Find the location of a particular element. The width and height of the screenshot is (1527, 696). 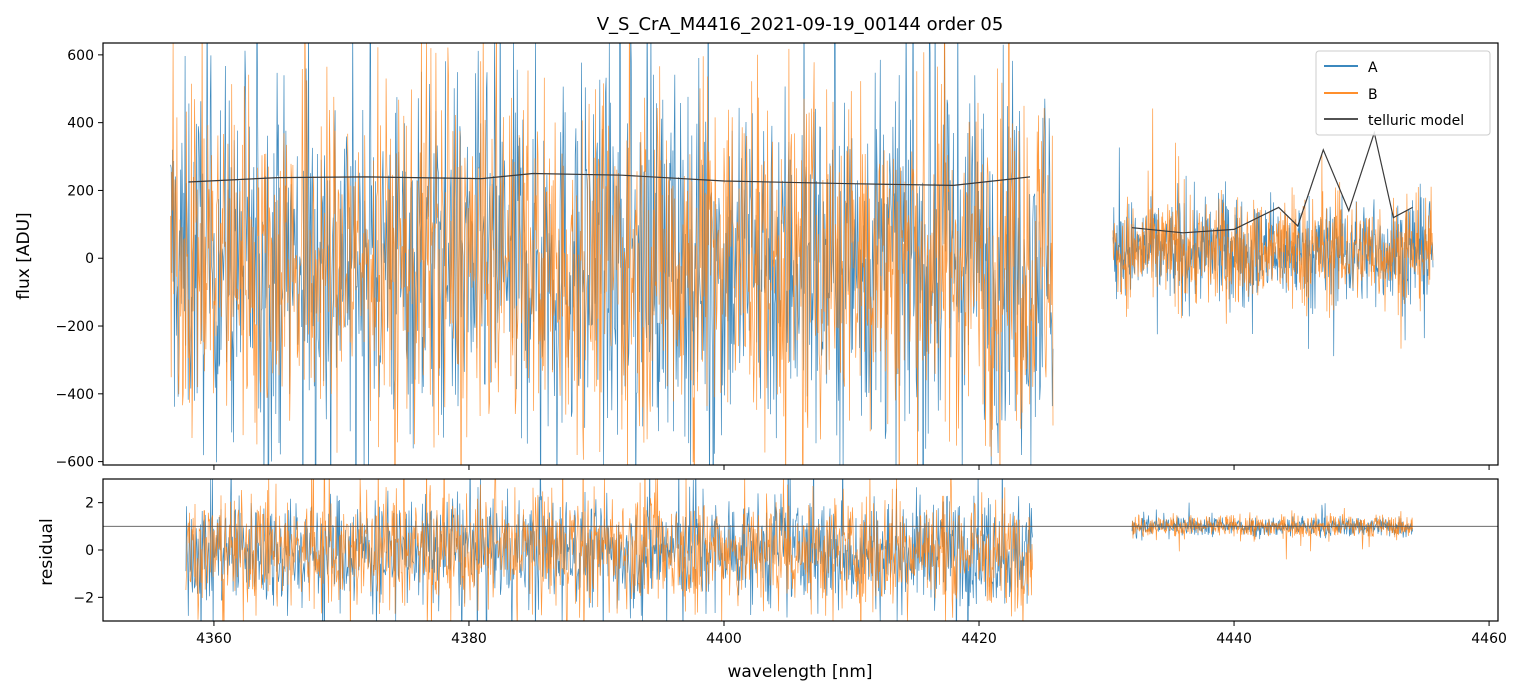

bottom-x-tick-label: 4420 is located at coordinates (979, 639).